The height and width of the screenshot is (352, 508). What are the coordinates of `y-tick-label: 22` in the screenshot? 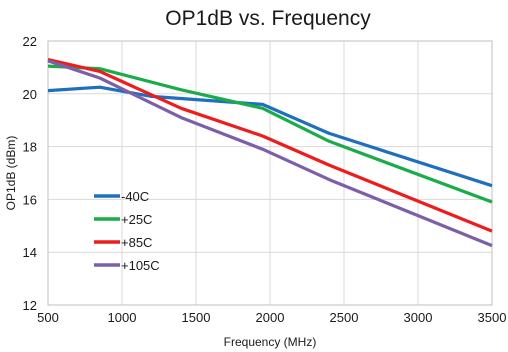 It's located at (30, 41).